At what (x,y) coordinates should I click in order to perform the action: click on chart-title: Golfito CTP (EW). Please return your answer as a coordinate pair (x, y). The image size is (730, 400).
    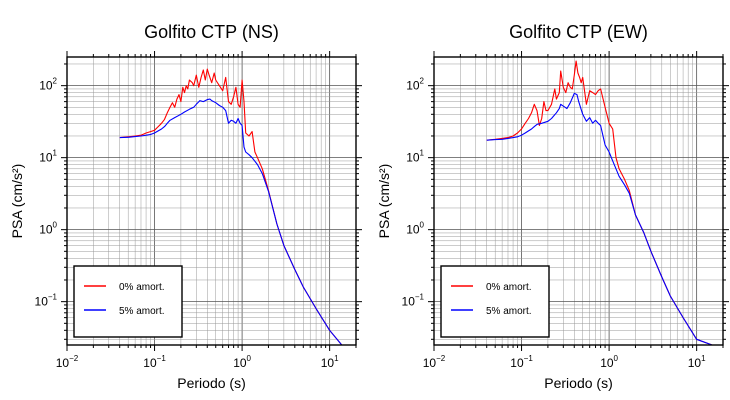
    Looking at the image, I should click on (578, 32).